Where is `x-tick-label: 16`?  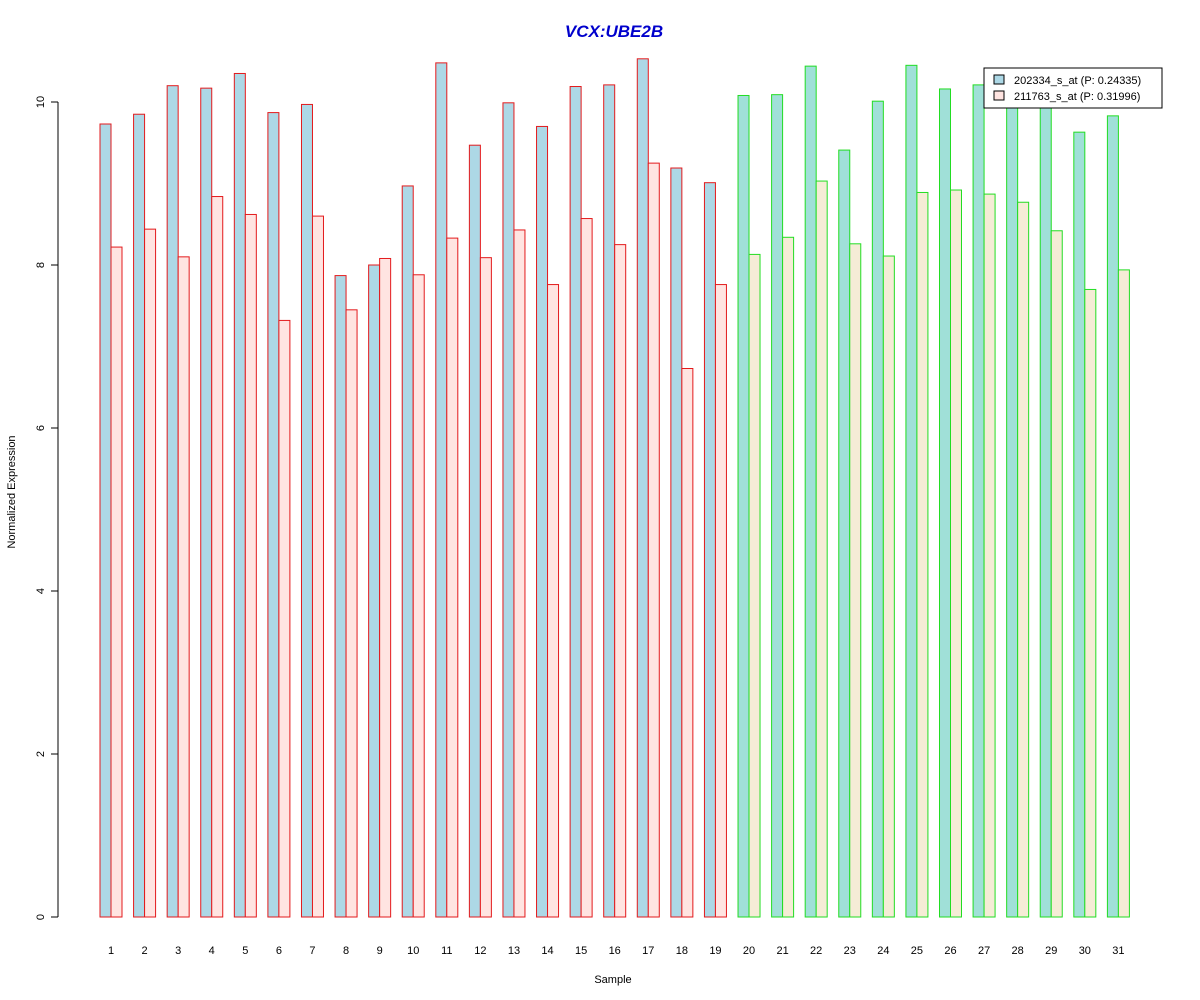 x-tick-label: 16 is located at coordinates (615, 951).